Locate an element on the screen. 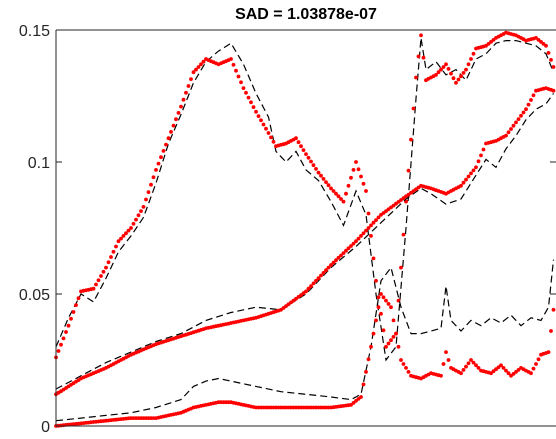 The width and height of the screenshot is (556, 439). y-tick-label-0: 0 is located at coordinates (45, 427).